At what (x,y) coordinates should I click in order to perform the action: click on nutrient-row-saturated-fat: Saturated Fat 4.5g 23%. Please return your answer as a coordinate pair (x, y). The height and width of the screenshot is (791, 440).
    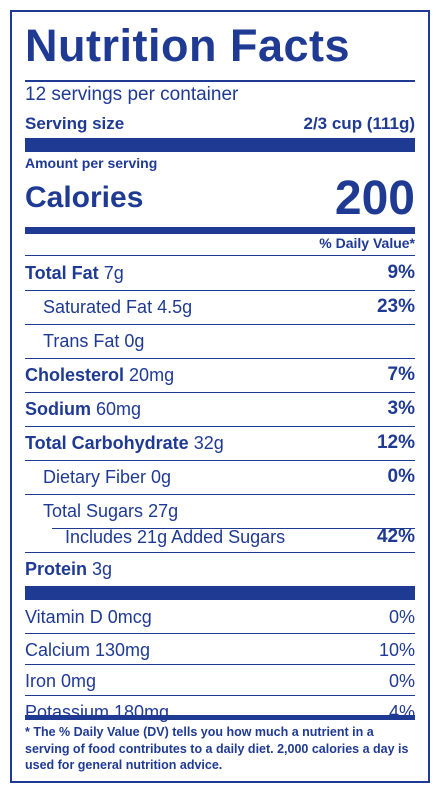
    Looking at the image, I should click on (220, 307).